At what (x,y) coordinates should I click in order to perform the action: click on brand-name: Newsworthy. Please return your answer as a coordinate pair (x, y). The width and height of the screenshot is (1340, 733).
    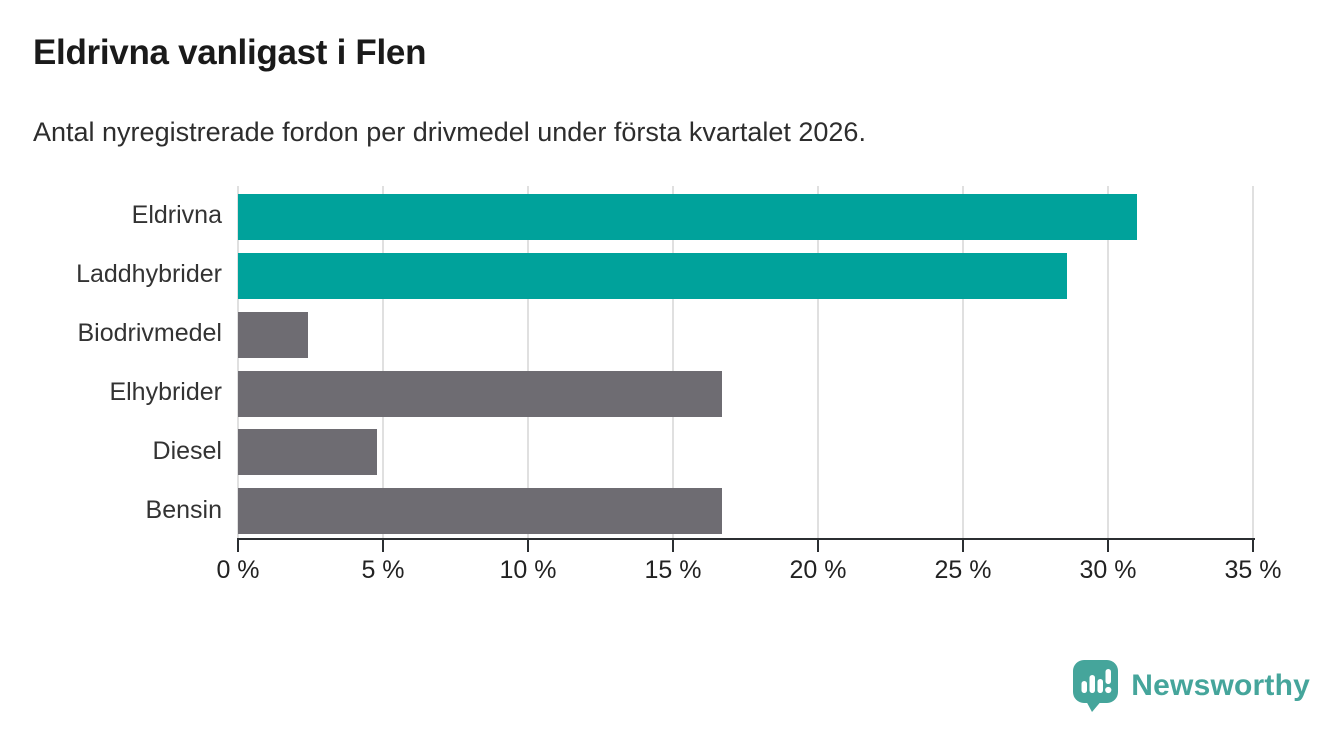
    Looking at the image, I should click on (1220, 685).